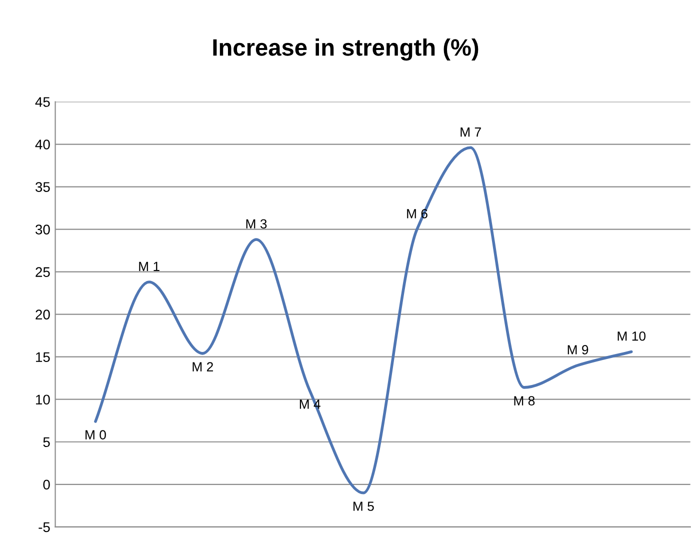 The image size is (691, 550). I want to click on y-tick-label: 5, so click(46, 442).